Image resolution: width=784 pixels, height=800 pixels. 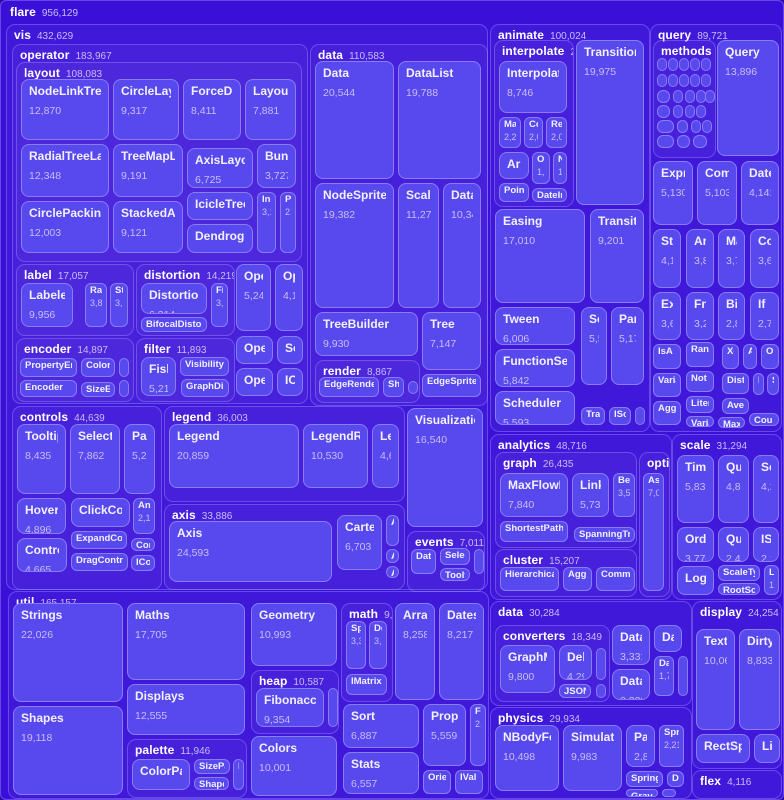 I want to click on cell-legend: Legend 20,859, so click(x=234, y=456).